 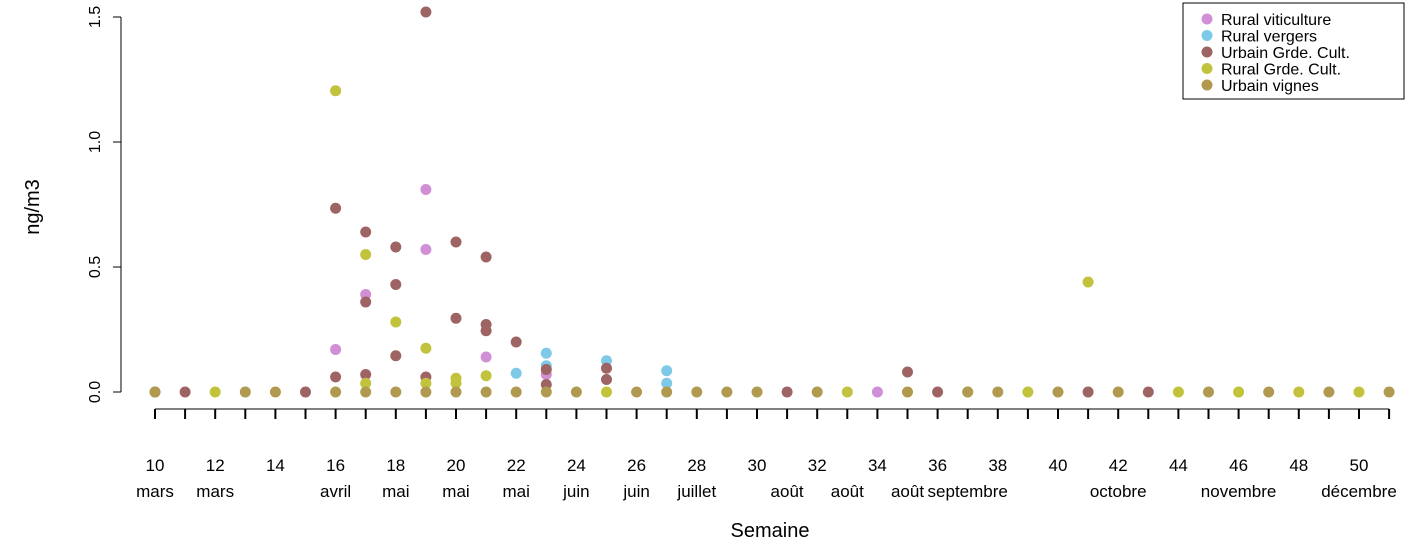 What do you see at coordinates (95, 392) in the screenshot?
I see `y-tick-label: 0.0` at bounding box center [95, 392].